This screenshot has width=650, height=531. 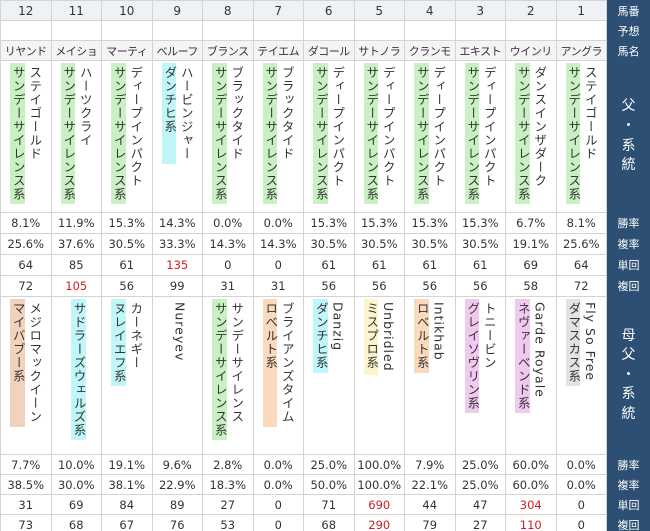 What do you see at coordinates (127, 265) in the screenshot?
I see `stat-f-tan: 61` at bounding box center [127, 265].